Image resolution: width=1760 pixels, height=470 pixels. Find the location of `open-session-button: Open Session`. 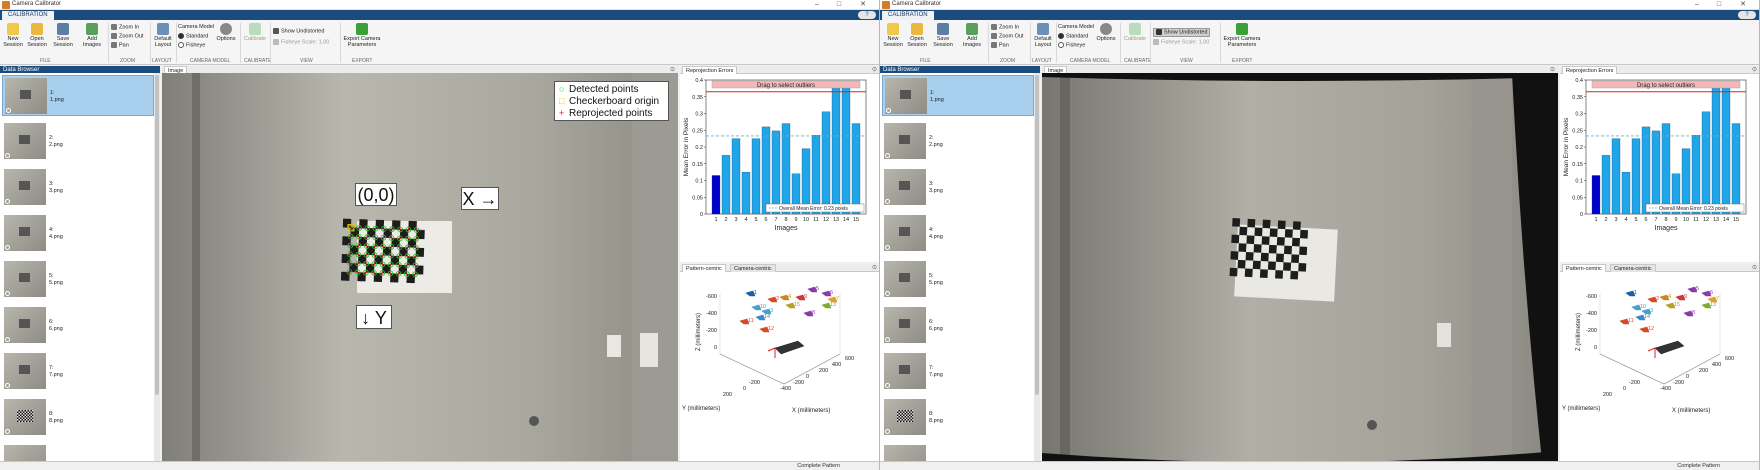

open-session-button: Open Session is located at coordinates (917, 35).